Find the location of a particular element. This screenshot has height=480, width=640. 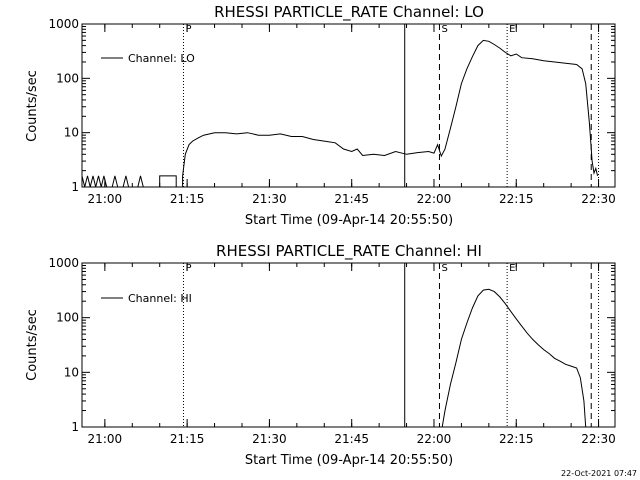

data-series is located at coordinates (514, 358).